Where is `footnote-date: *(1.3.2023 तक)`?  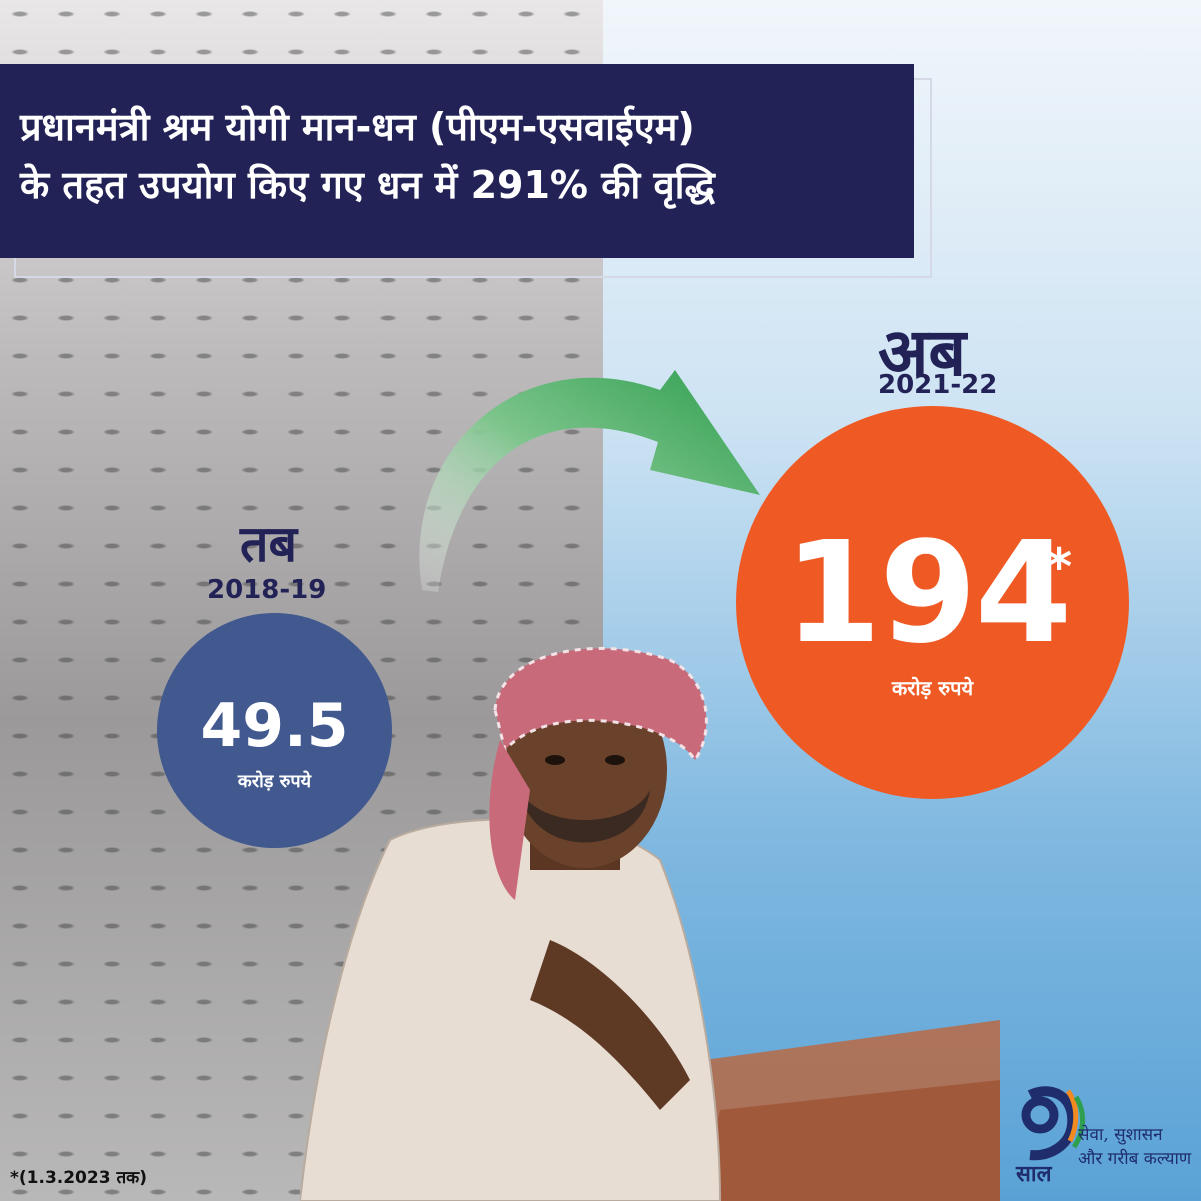 footnote-date: *(1.3.2023 तक) is located at coordinates (78, 1178).